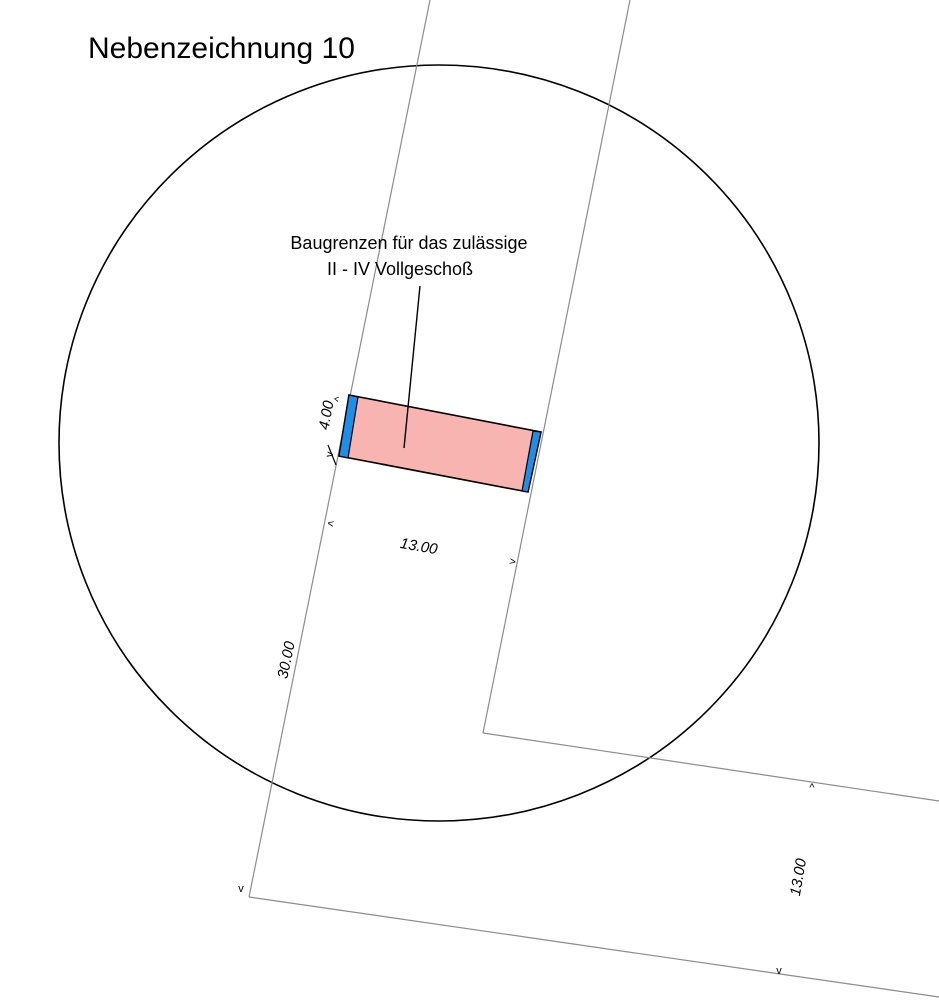  Describe the element at coordinates (348, 426) in the screenshot. I see `building-edge-marker-left` at that location.